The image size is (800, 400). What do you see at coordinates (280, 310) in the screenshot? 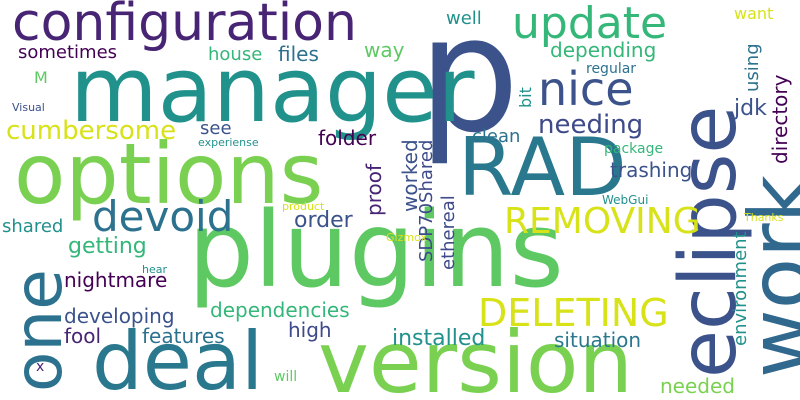
I see `word-dependencies: dependencies` at bounding box center [280, 310].